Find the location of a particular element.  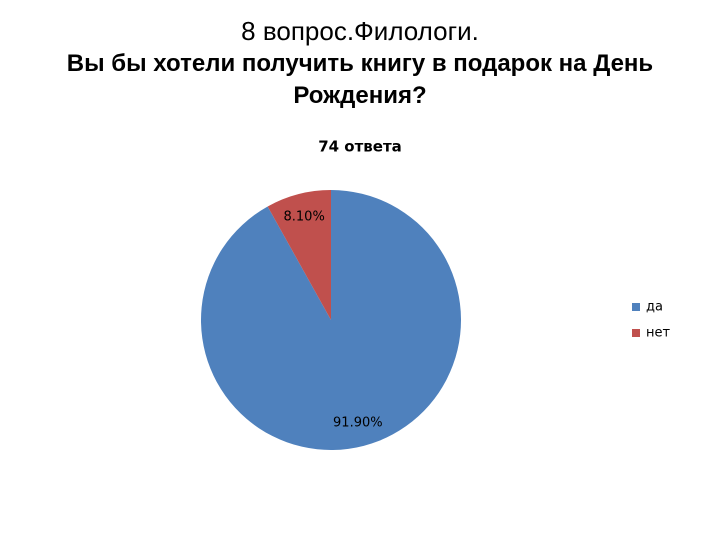

data-label: 91.90% is located at coordinates (358, 423).